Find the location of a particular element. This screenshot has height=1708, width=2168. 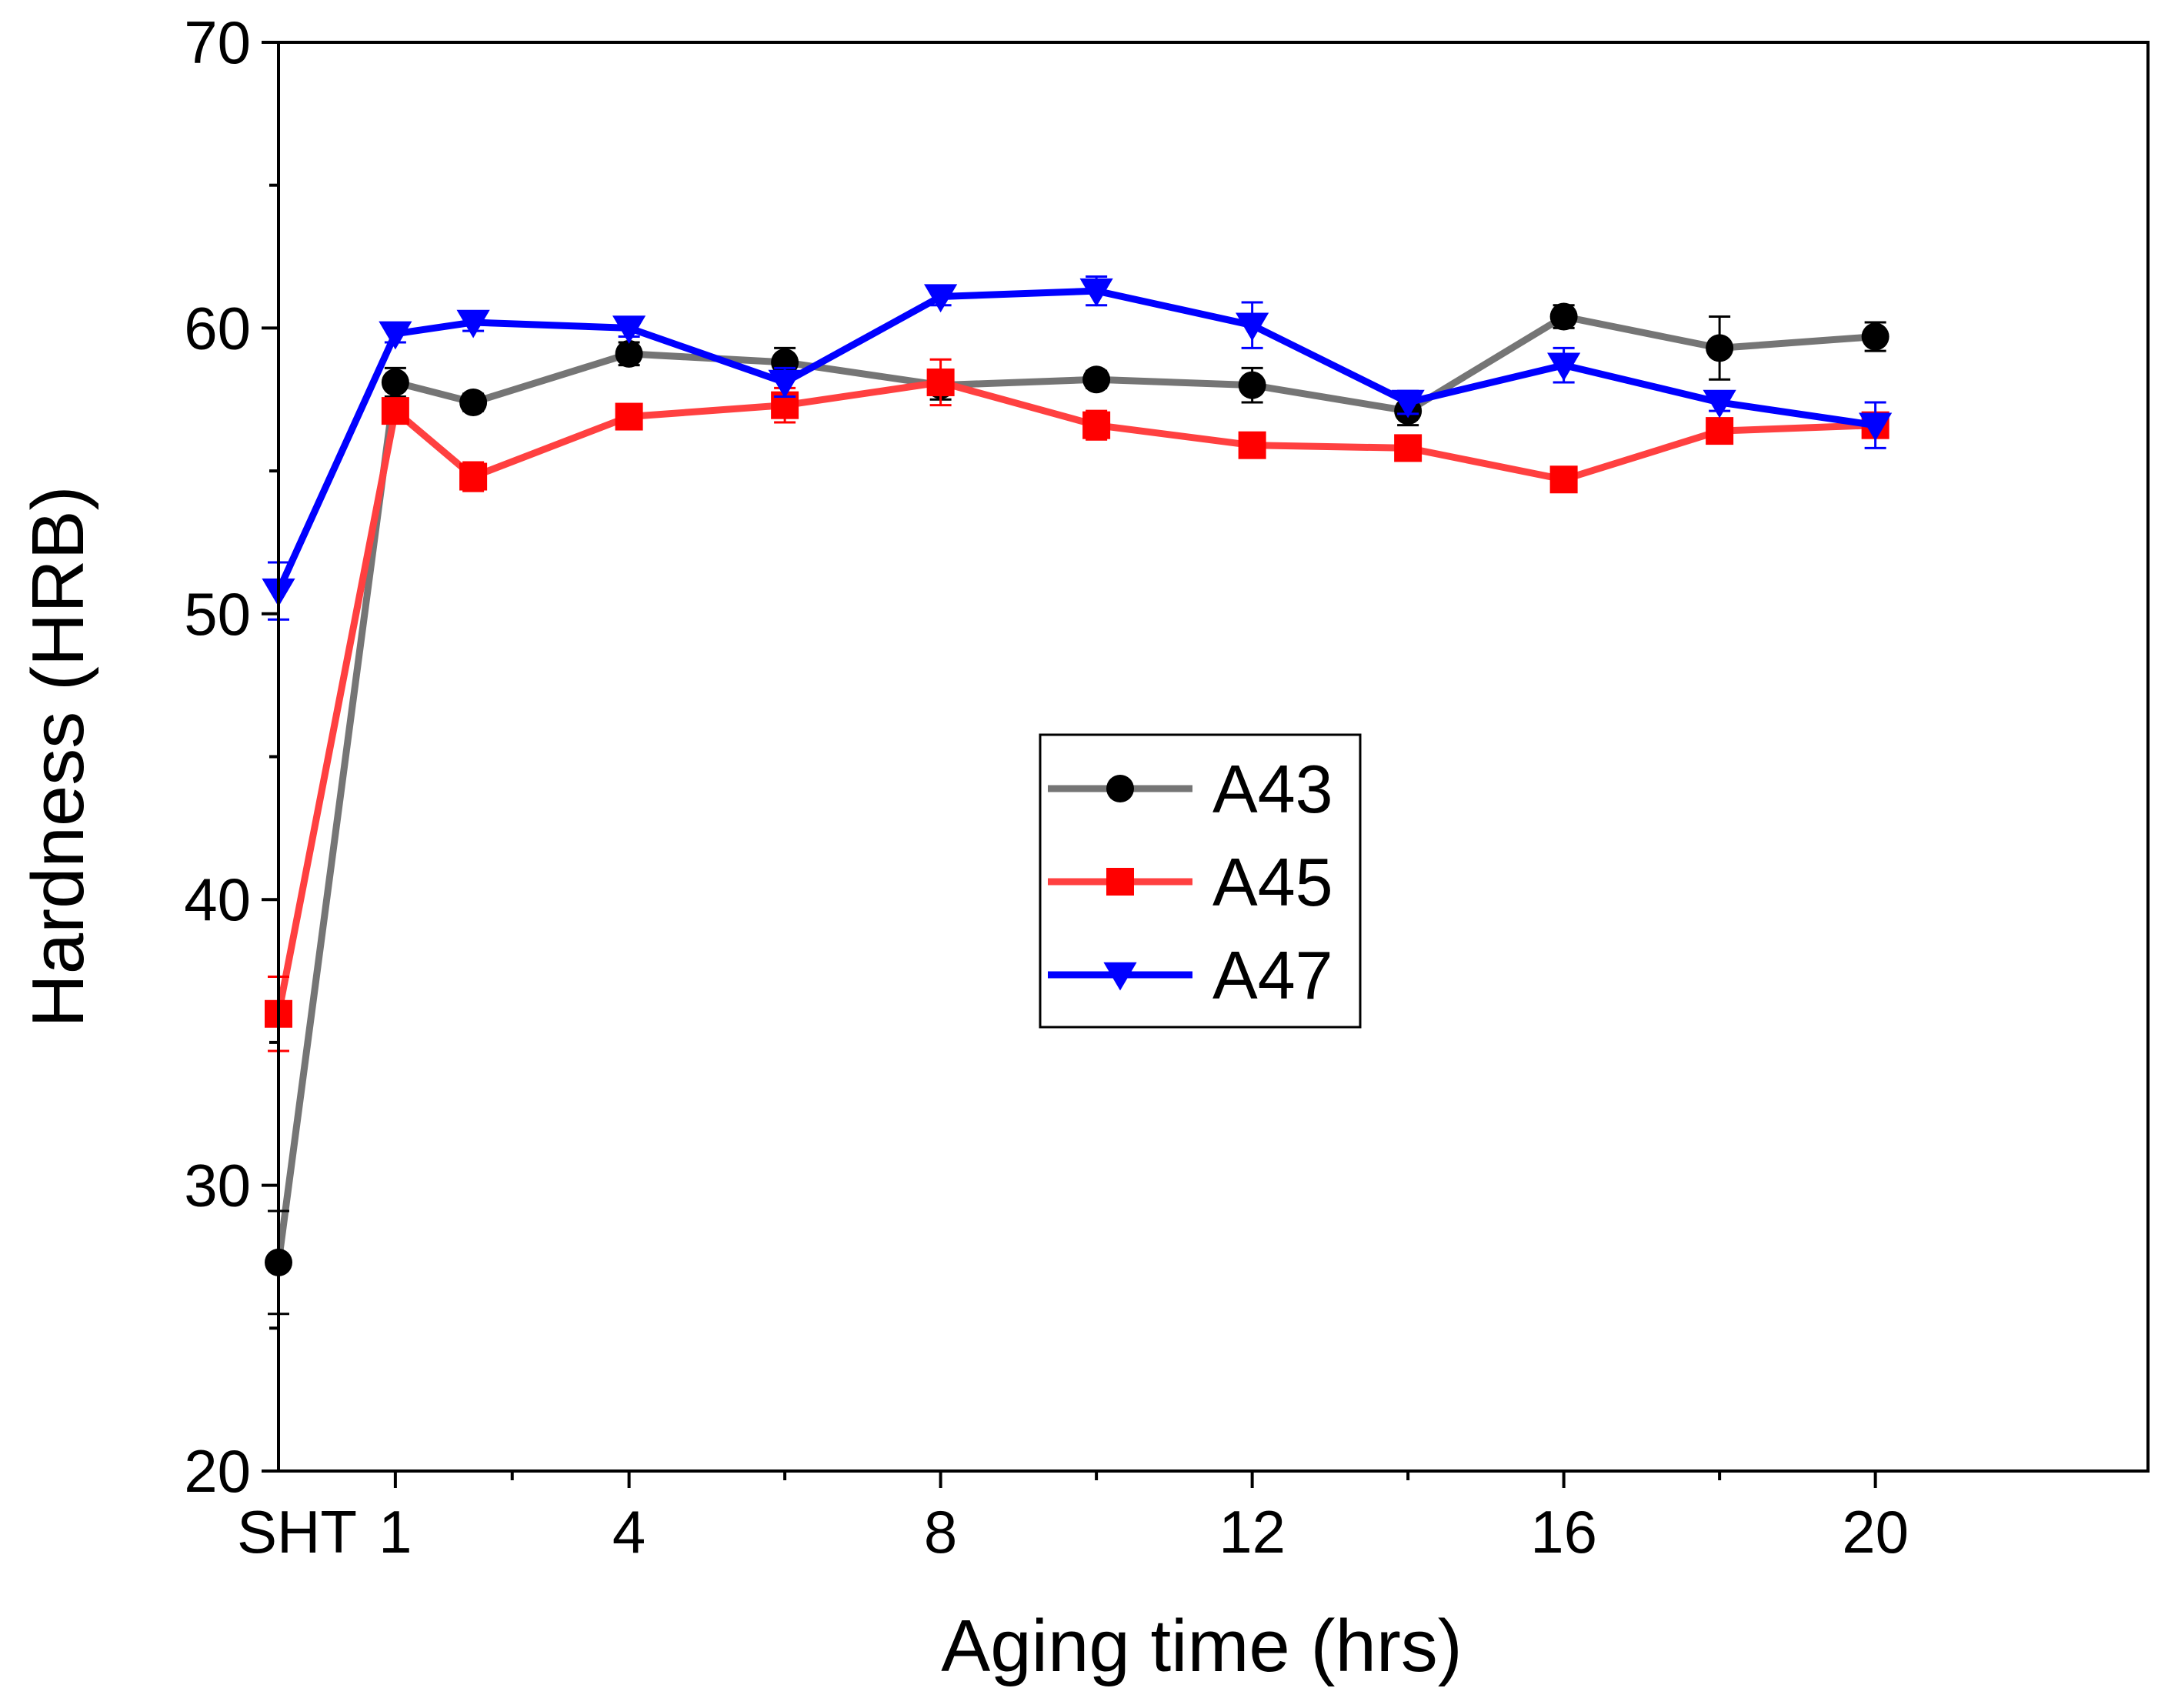

legend-entry-a47: A47 is located at coordinates (1190, 975).